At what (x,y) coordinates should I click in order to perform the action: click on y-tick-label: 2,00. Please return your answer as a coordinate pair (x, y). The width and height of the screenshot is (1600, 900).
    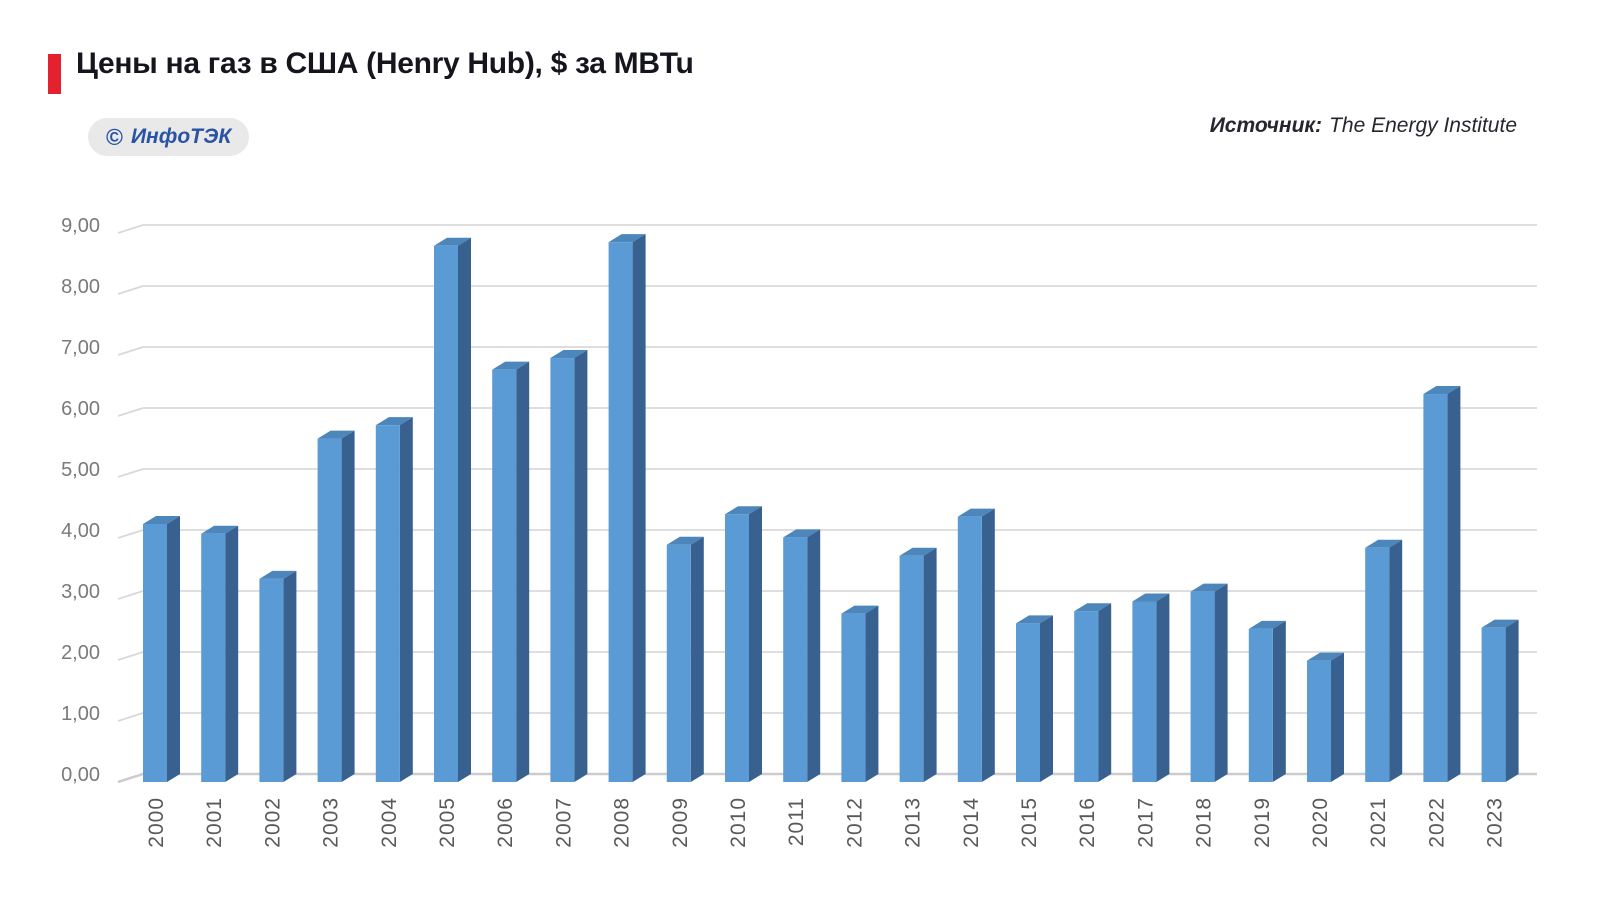
    Looking at the image, I should click on (80, 653).